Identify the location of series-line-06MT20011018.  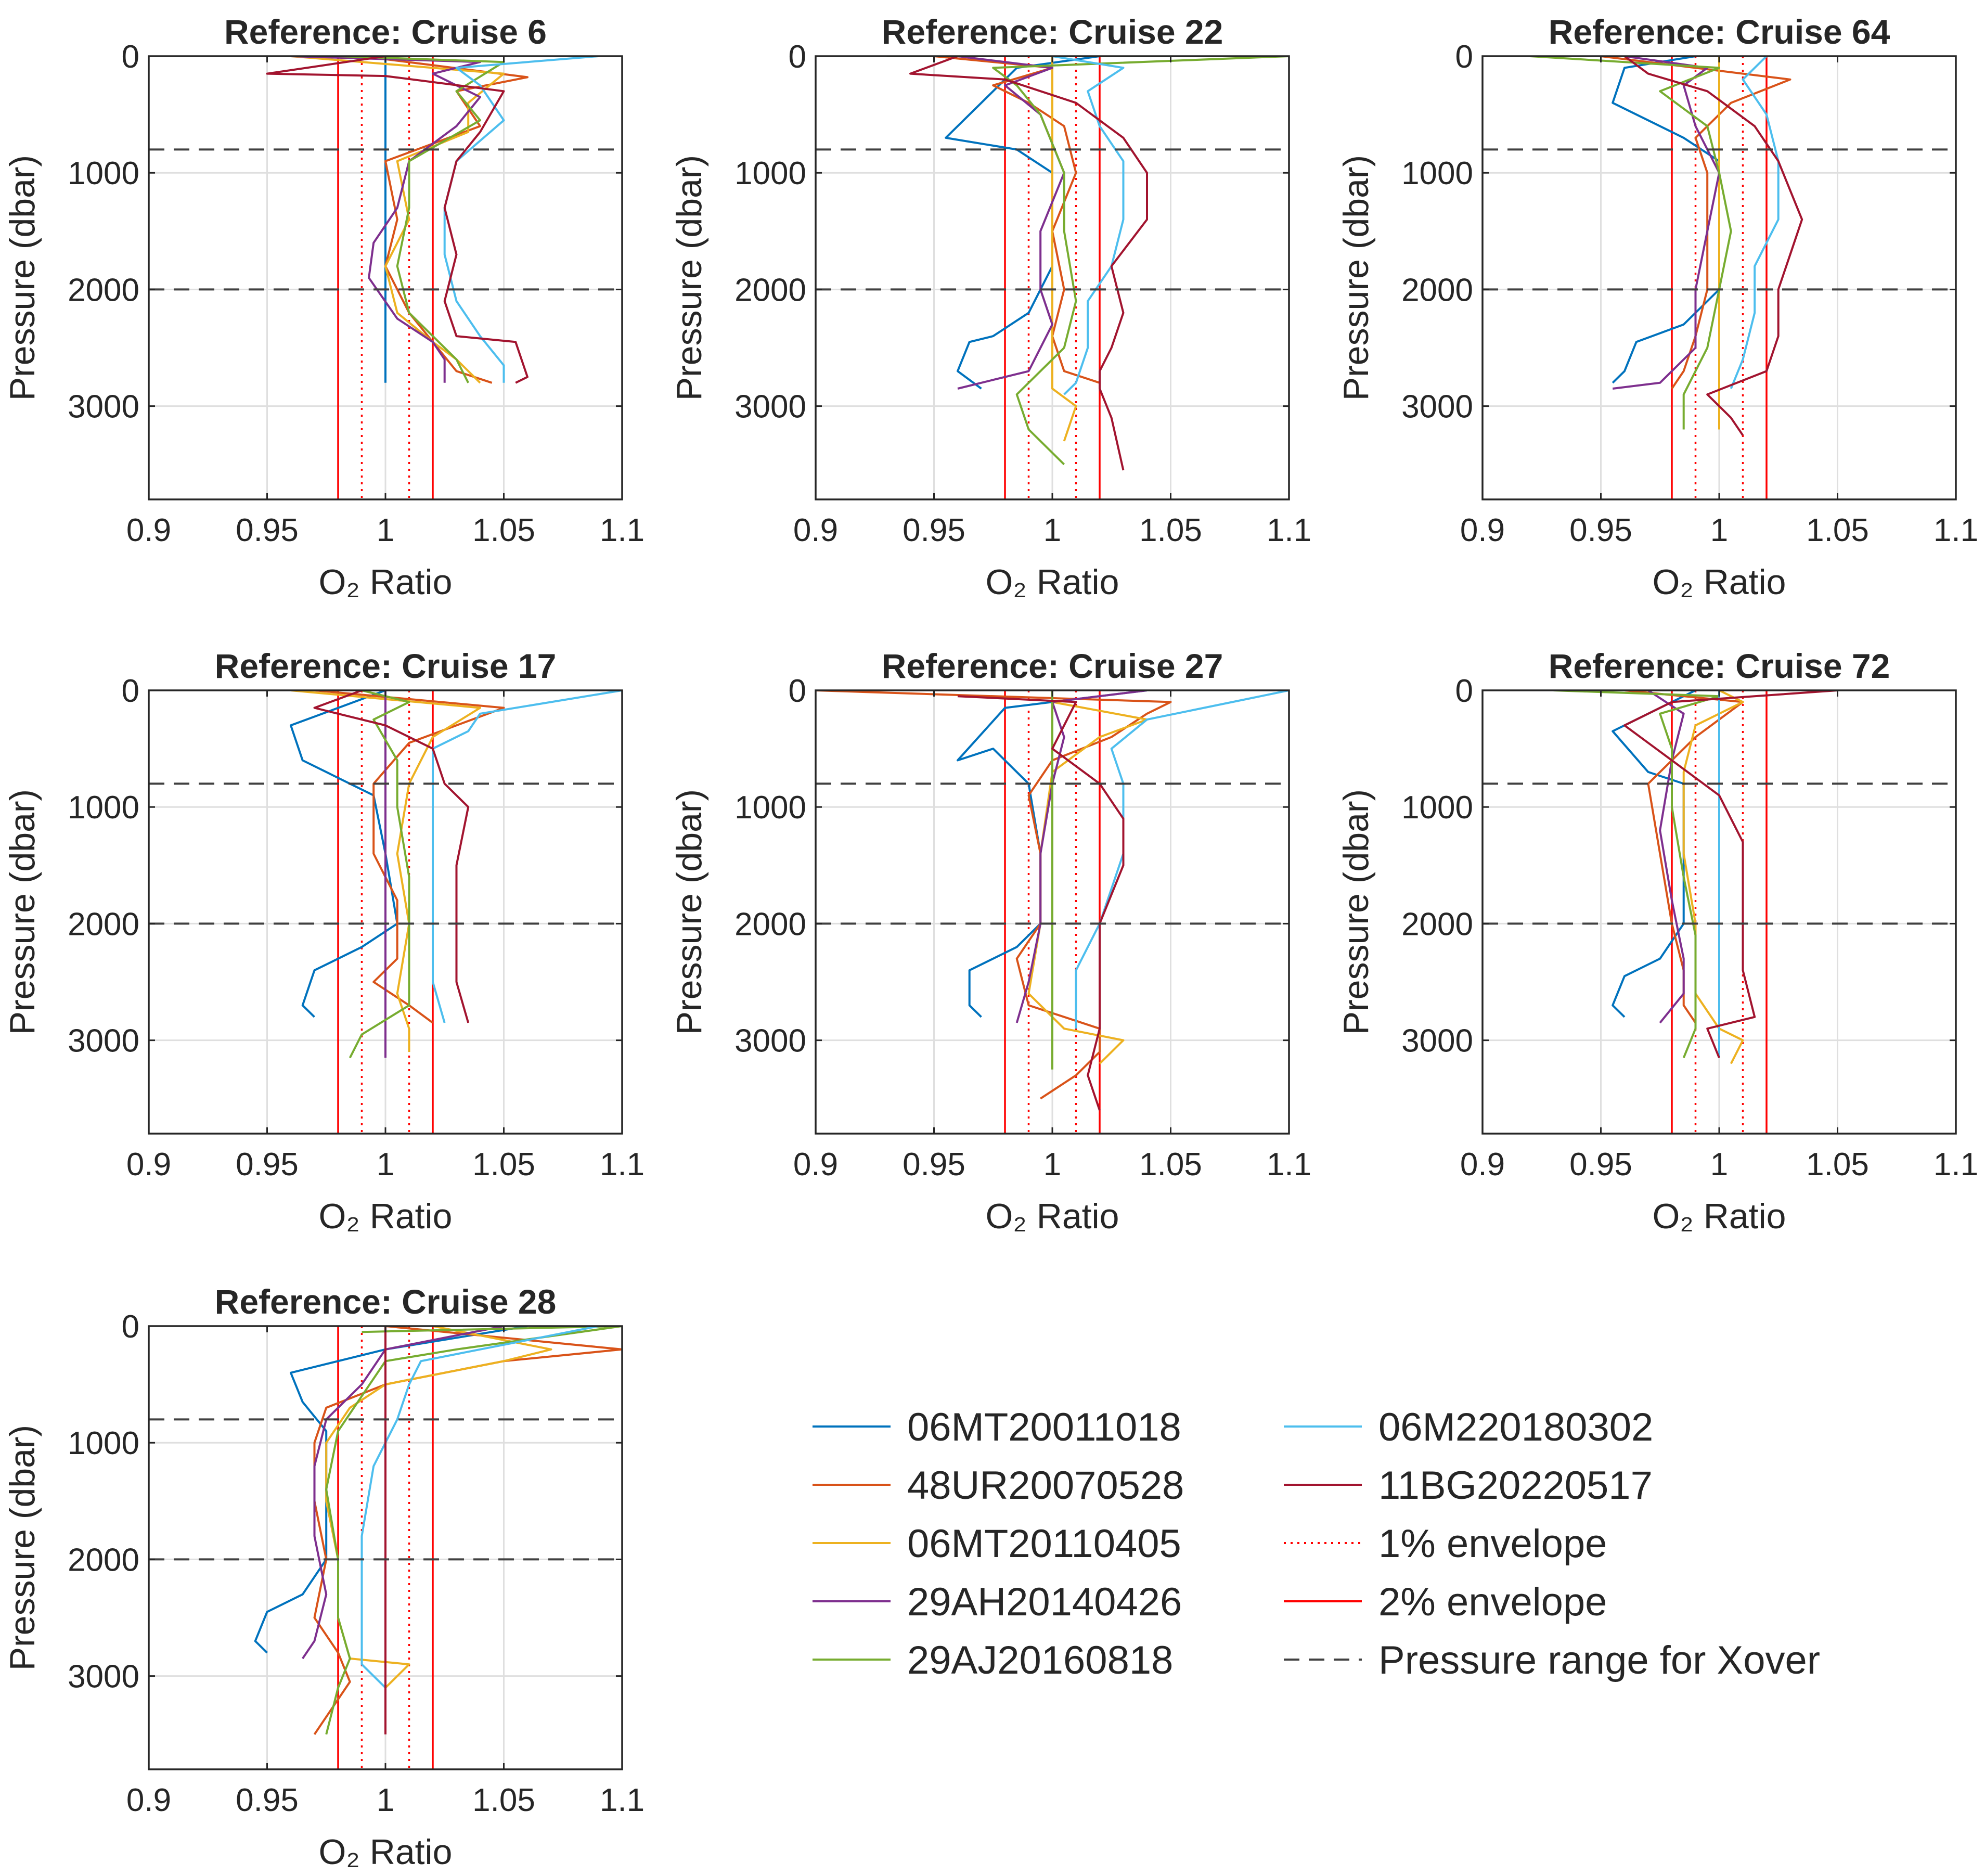
(1654, 854).